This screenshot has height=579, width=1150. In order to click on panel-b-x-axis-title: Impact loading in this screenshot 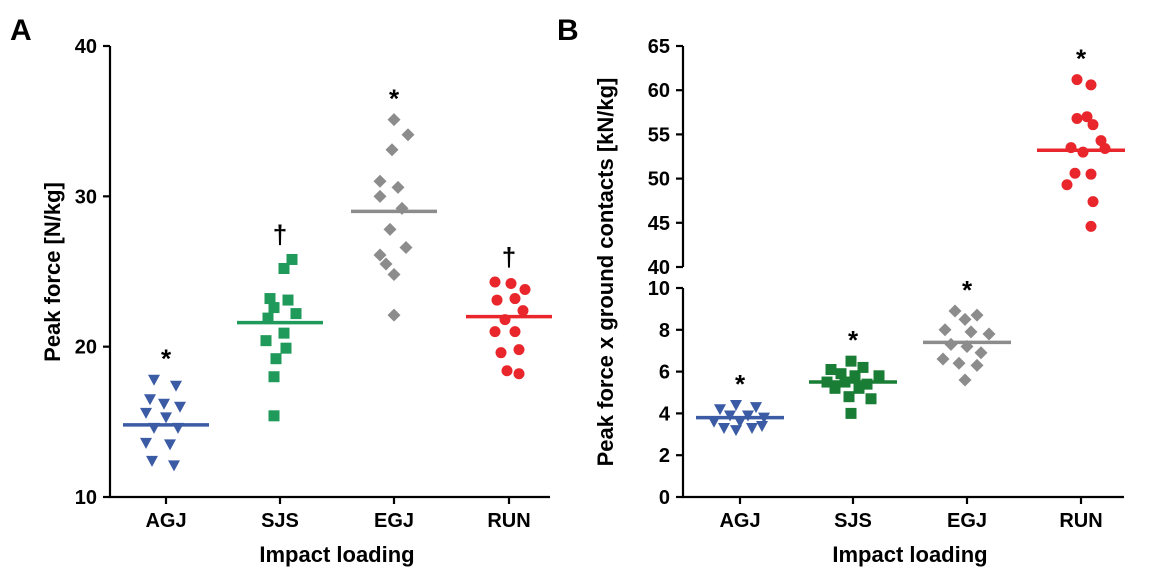, I will do `click(909, 554)`.